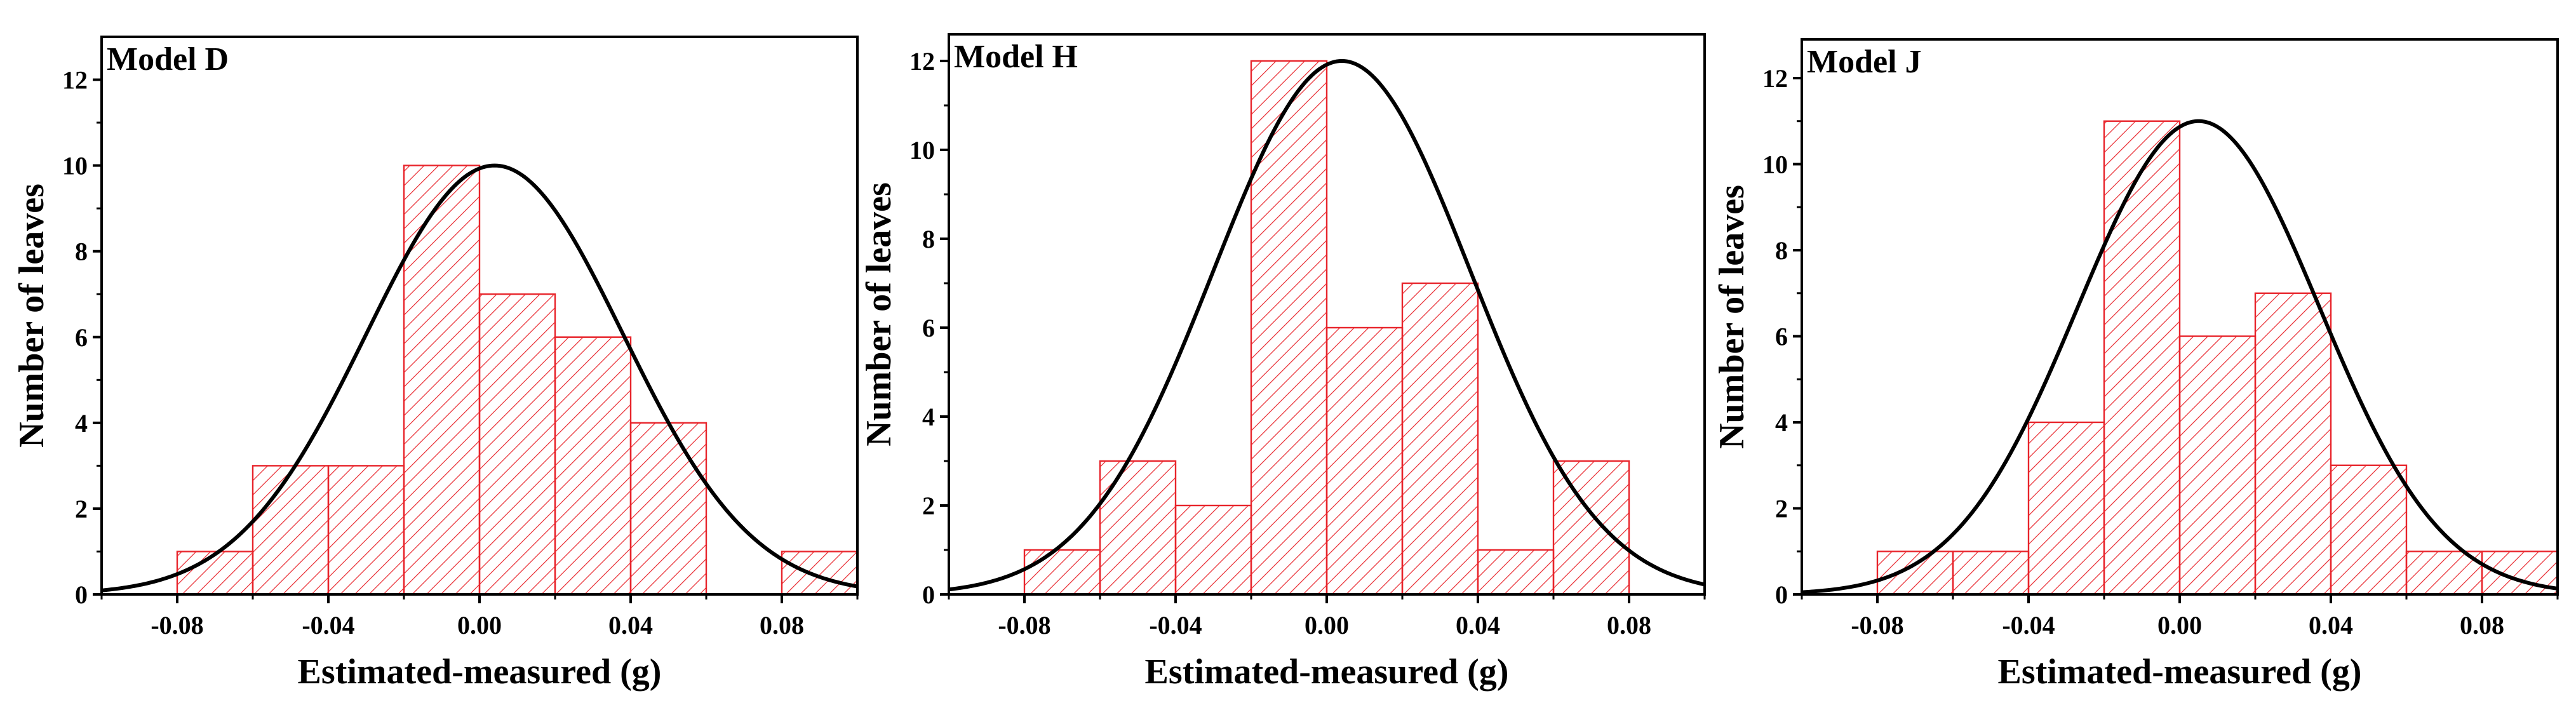 The width and height of the screenshot is (2576, 703). I want to click on panel-title: Model J, so click(1864, 62).